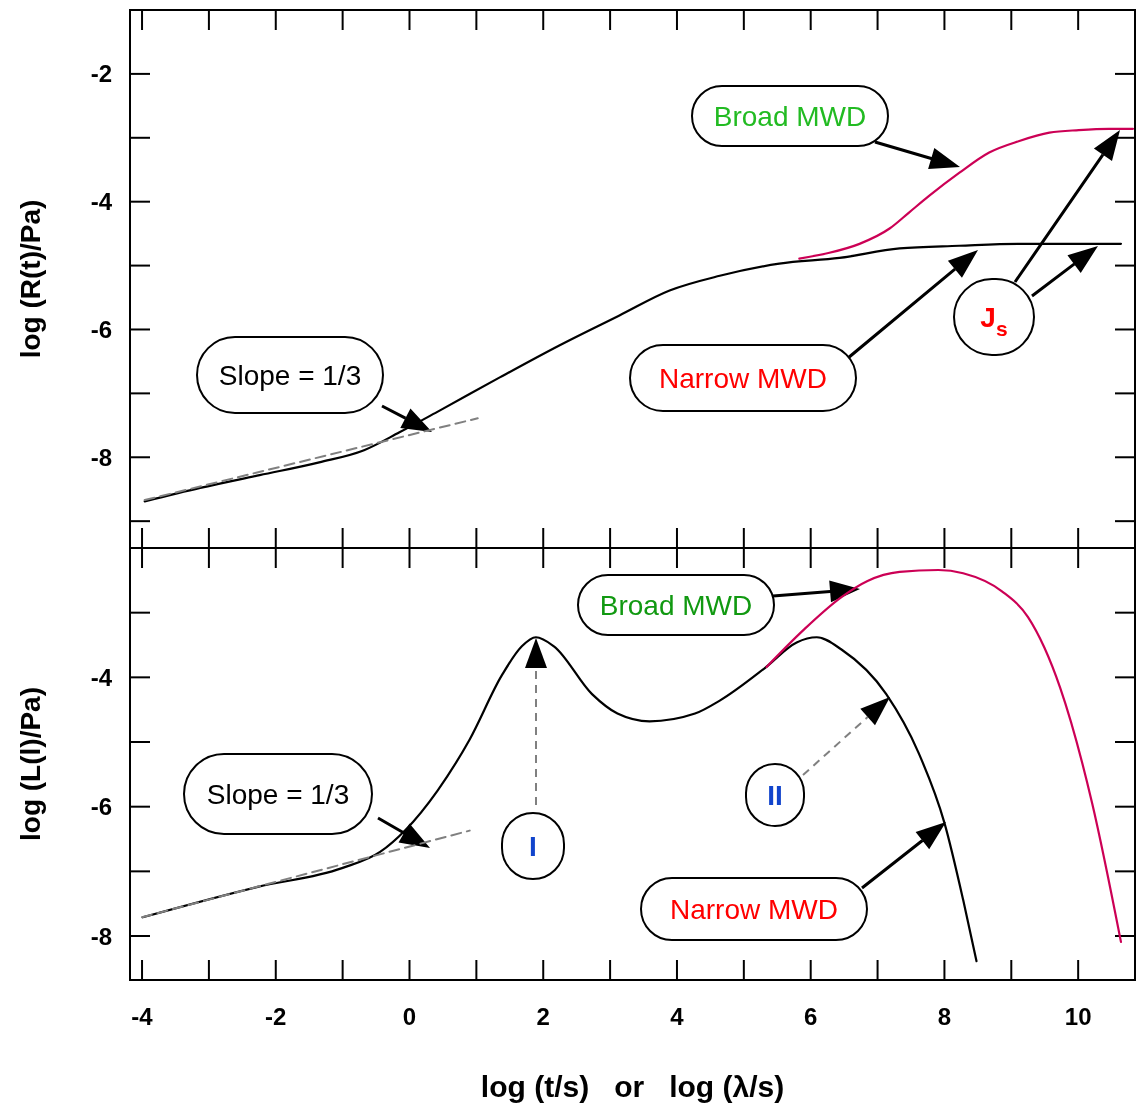  What do you see at coordinates (101, 74) in the screenshot?
I see `y-tick-label: -2` at bounding box center [101, 74].